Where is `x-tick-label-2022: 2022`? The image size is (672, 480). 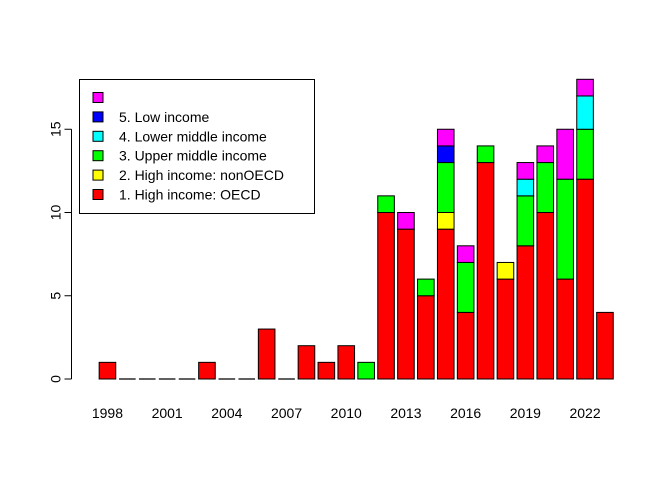 x-tick-label-2022: 2022 is located at coordinates (584, 413).